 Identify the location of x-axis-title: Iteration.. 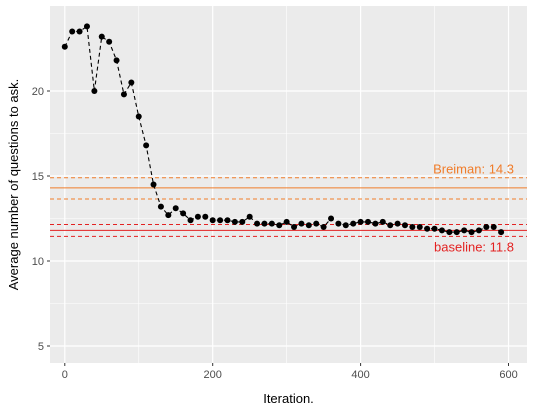
(288, 398).